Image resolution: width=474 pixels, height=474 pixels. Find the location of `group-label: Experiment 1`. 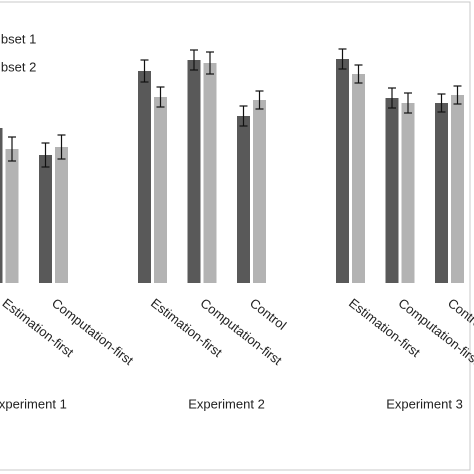

group-label: Experiment 1 is located at coordinates (33, 403).